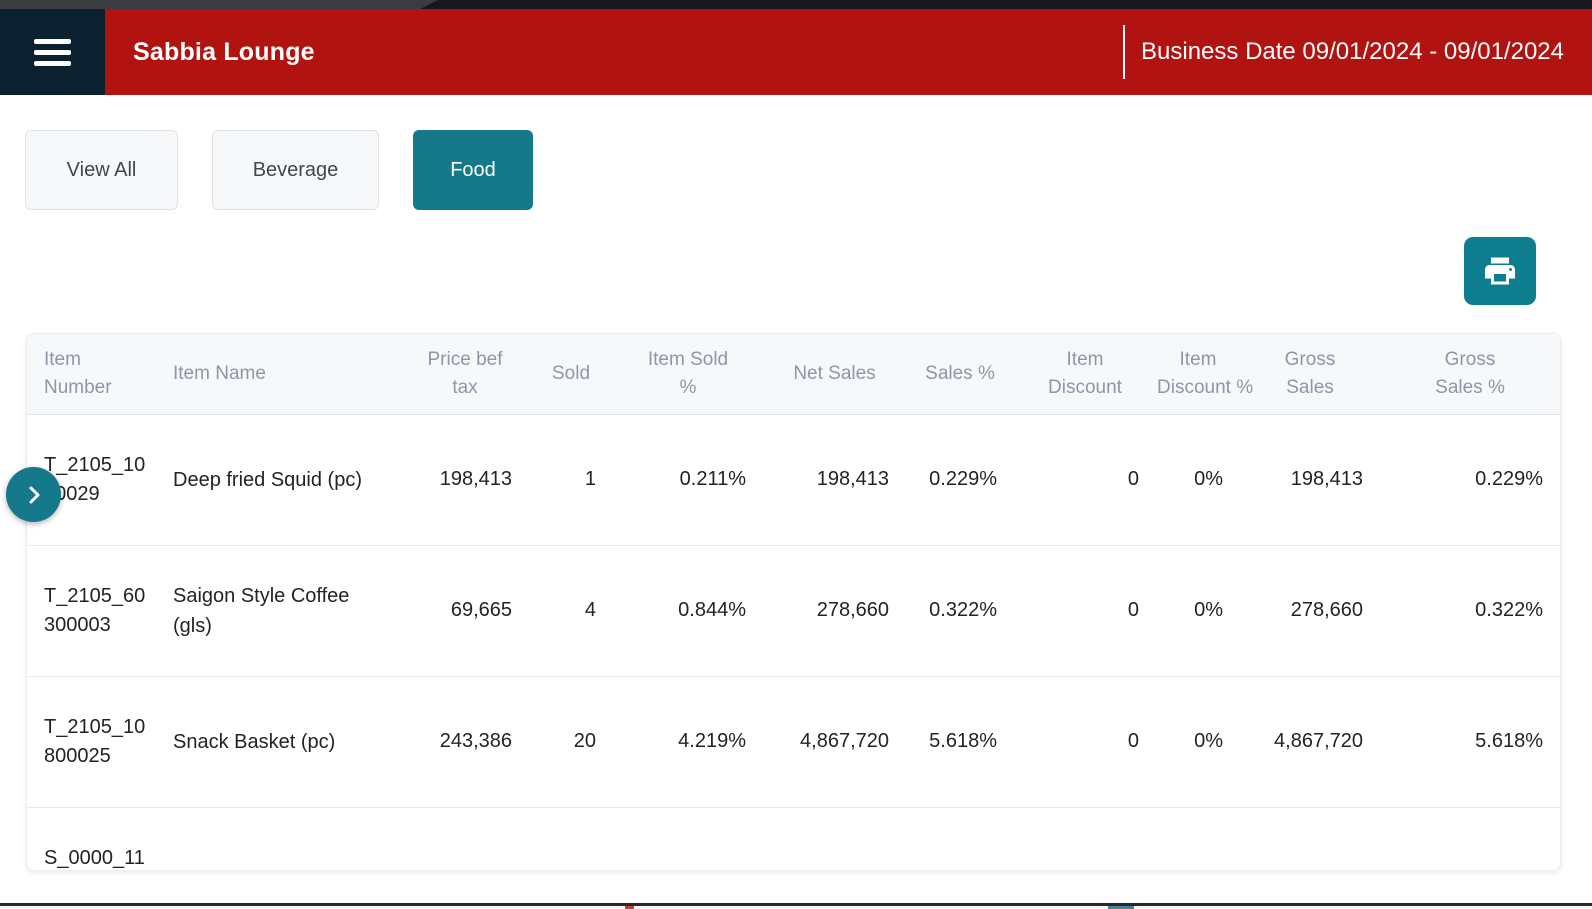 This screenshot has width=1592, height=909. What do you see at coordinates (808, 170) in the screenshot?
I see `category-filter-group: View All Beverage Food` at bounding box center [808, 170].